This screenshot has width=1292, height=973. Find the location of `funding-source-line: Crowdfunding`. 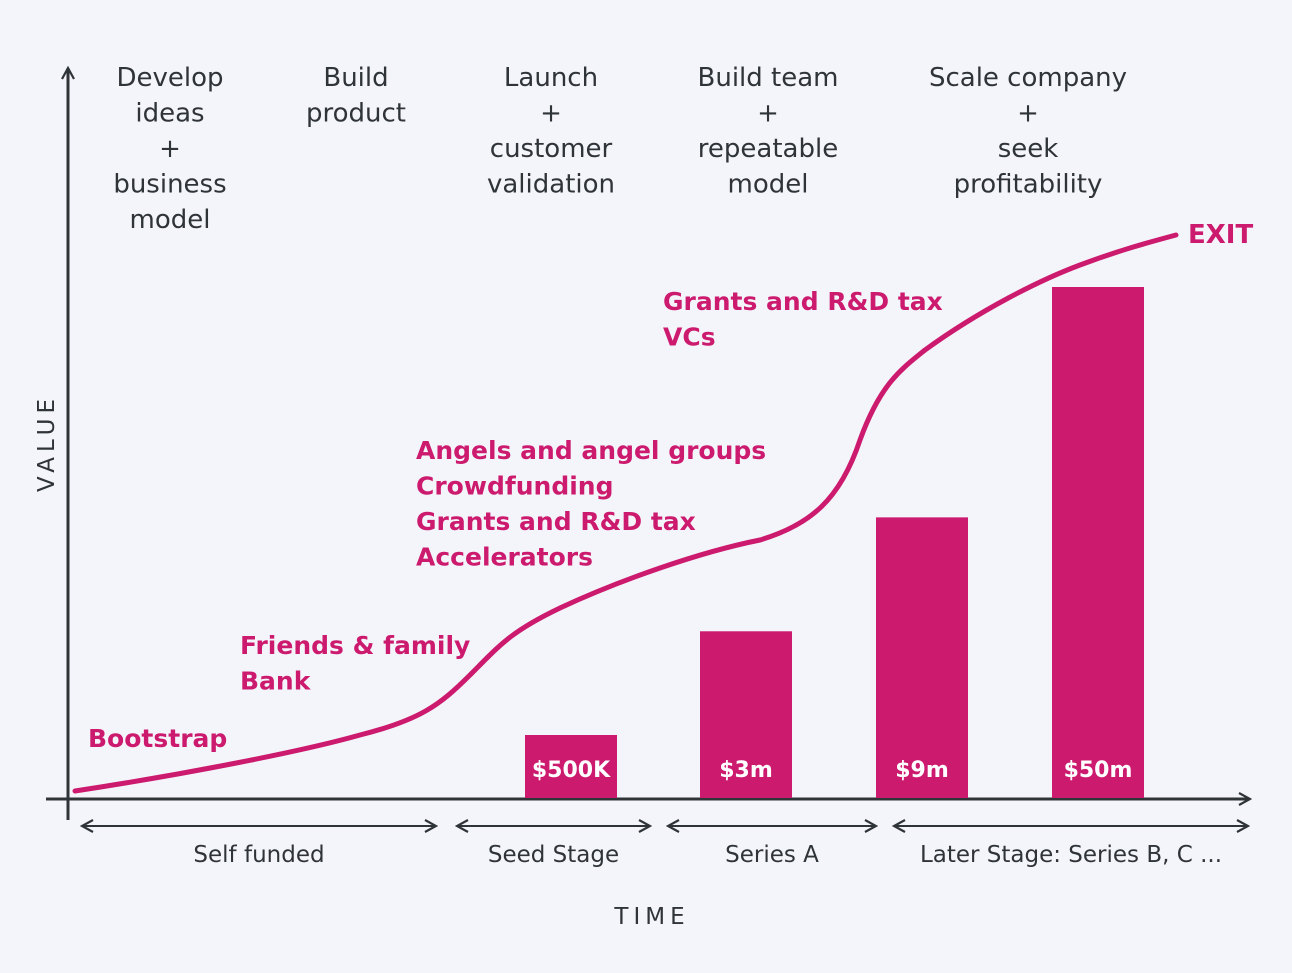

funding-source-line: Crowdfunding is located at coordinates (514, 486).